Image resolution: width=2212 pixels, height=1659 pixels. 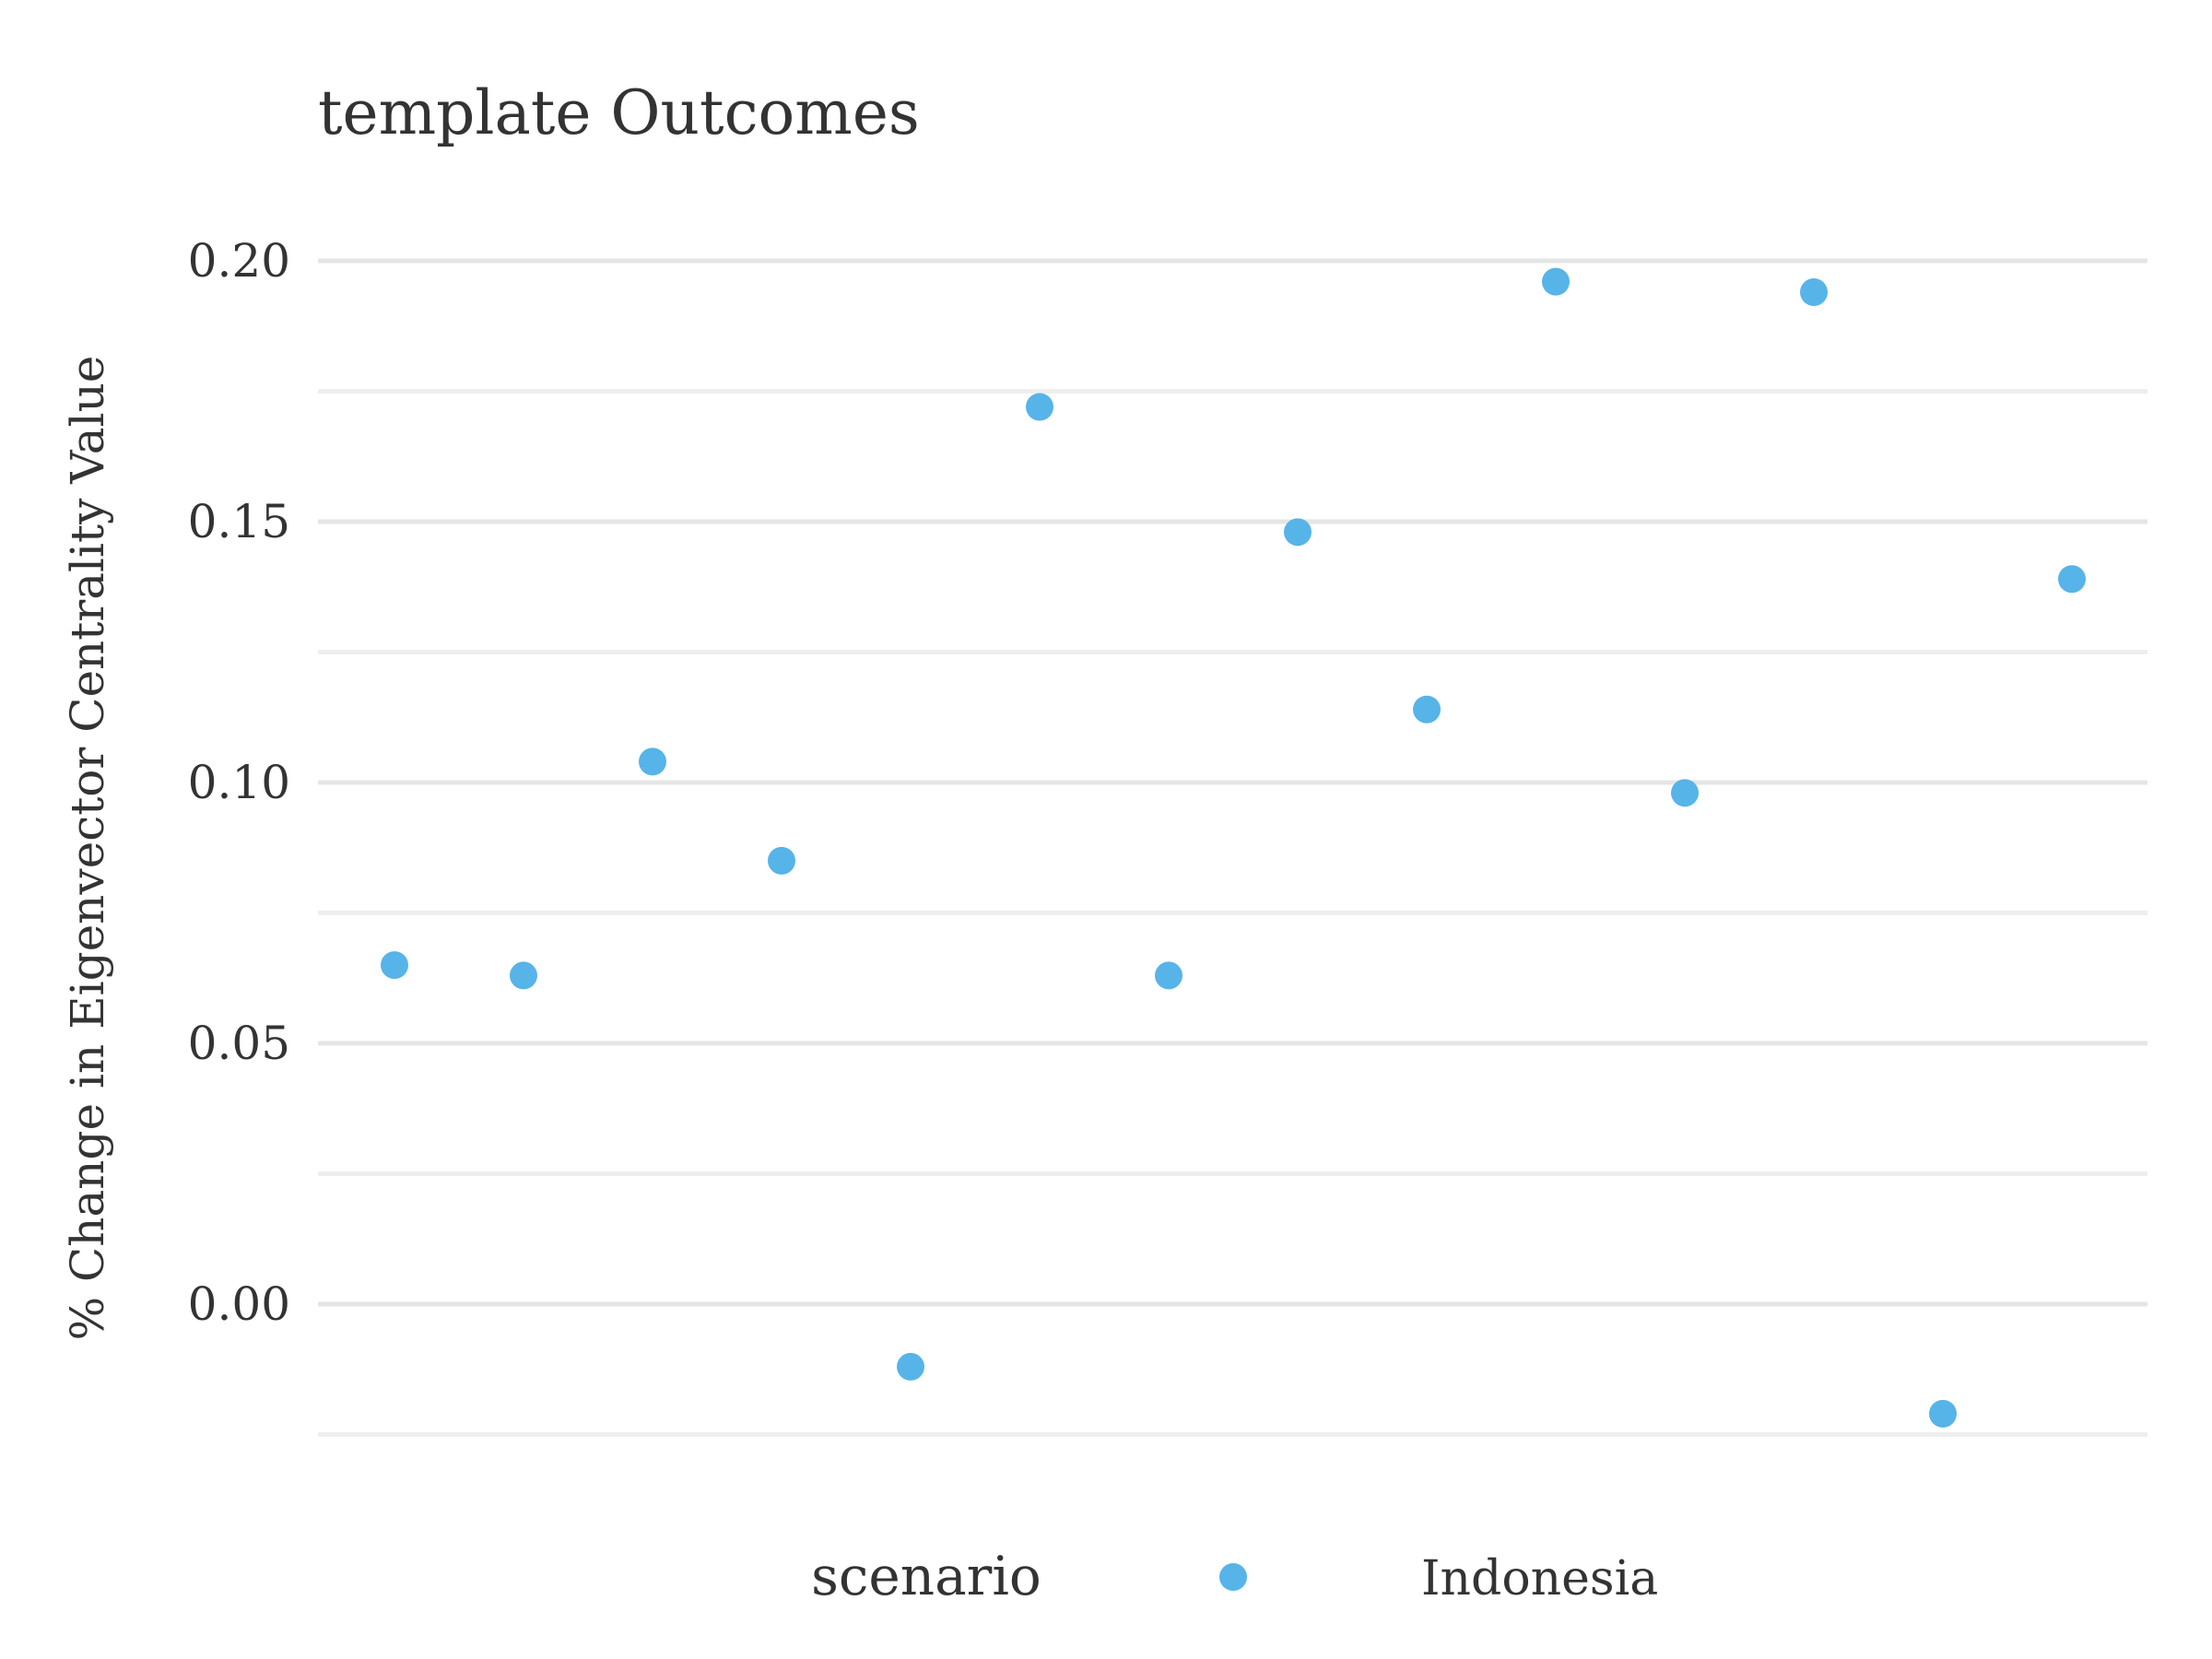 What do you see at coordinates (87, 848) in the screenshot?
I see `y-axis-title: % Change in Eigenvector Centrality Value` at bounding box center [87, 848].